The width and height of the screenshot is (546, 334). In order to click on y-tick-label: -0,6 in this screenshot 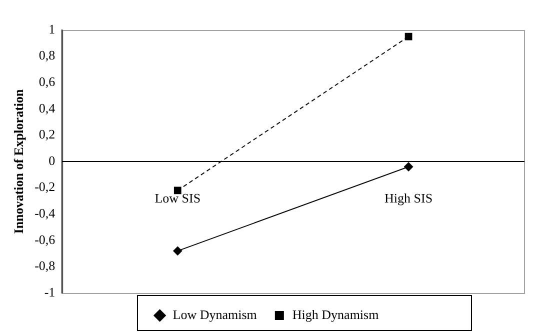, I will do `click(45, 239)`.